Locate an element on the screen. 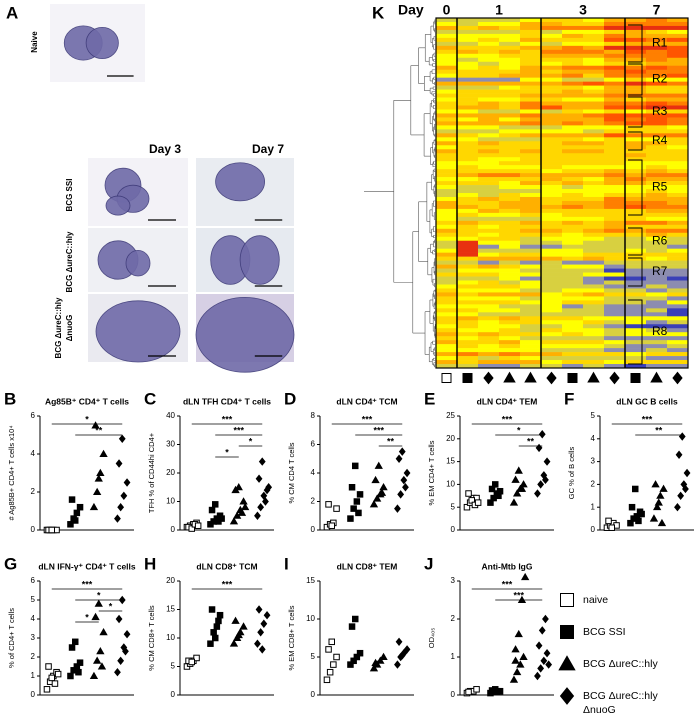 The image size is (700, 715). panel-letter: E is located at coordinates (429, 398).